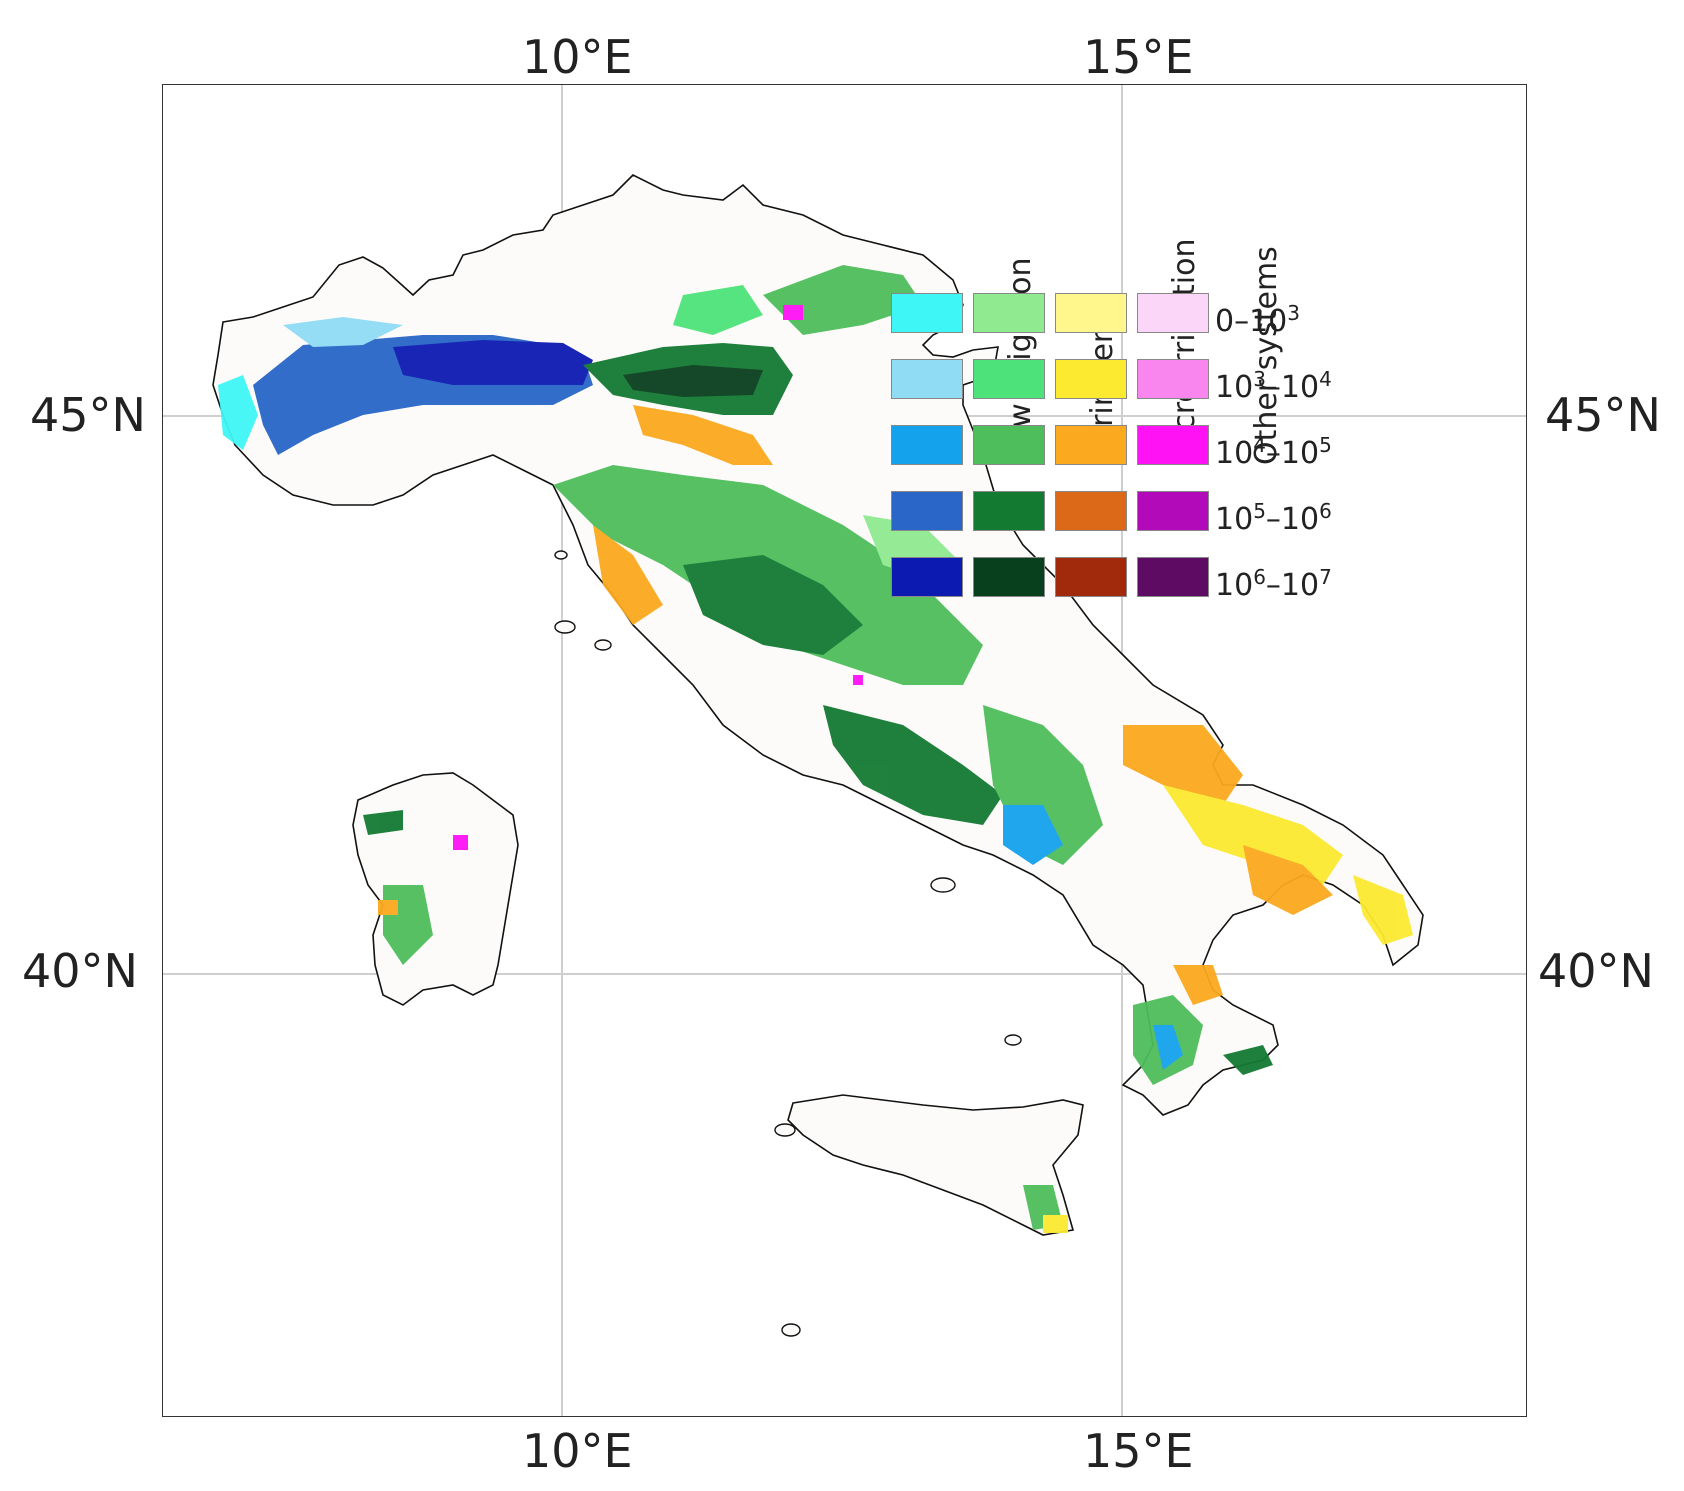  Describe the element at coordinates (844, 974) in the screenshot. I see `gridline-lat-40n` at that location.